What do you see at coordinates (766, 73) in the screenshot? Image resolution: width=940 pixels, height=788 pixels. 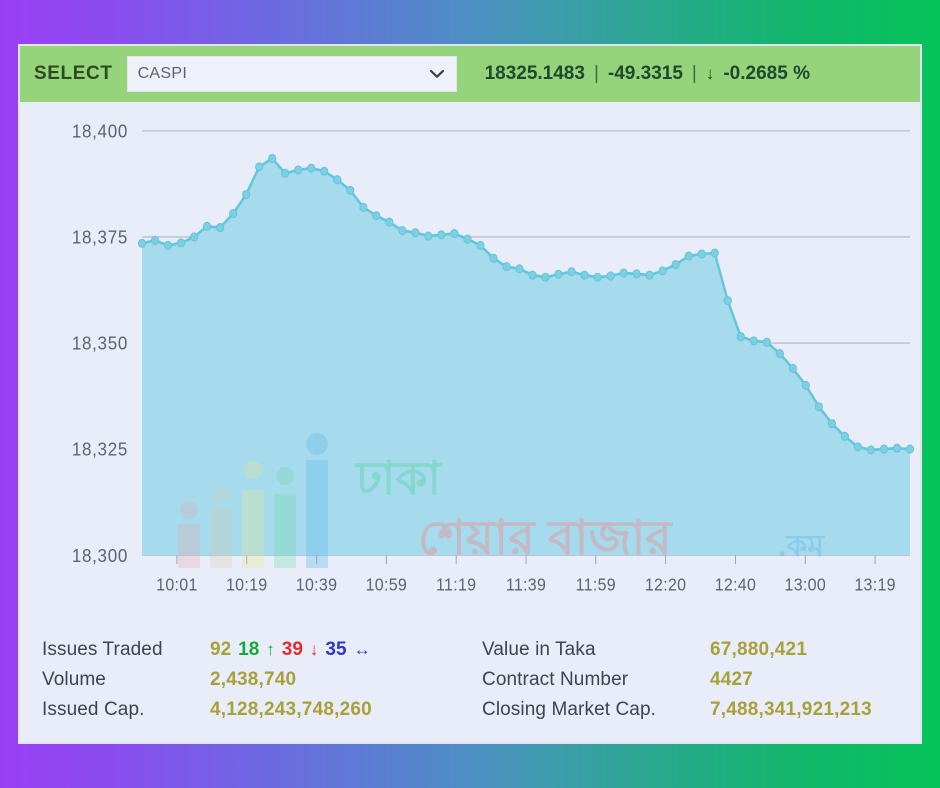 I see `ticker-percent: -0.2685 %` at bounding box center [766, 73].